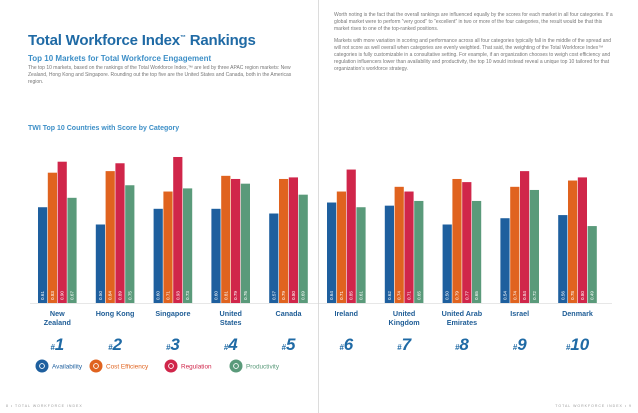 This screenshot has height=413, width=638. I want to click on data-label-hong-kong-cost-efficiency: 0.84, so click(110, 295).